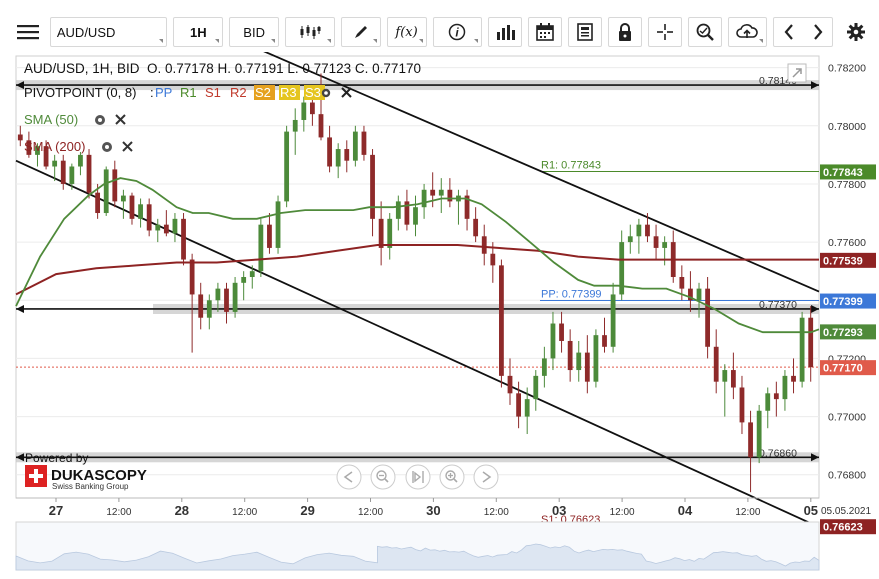  I want to click on price-tag-label: 0.77293, so click(843, 333).